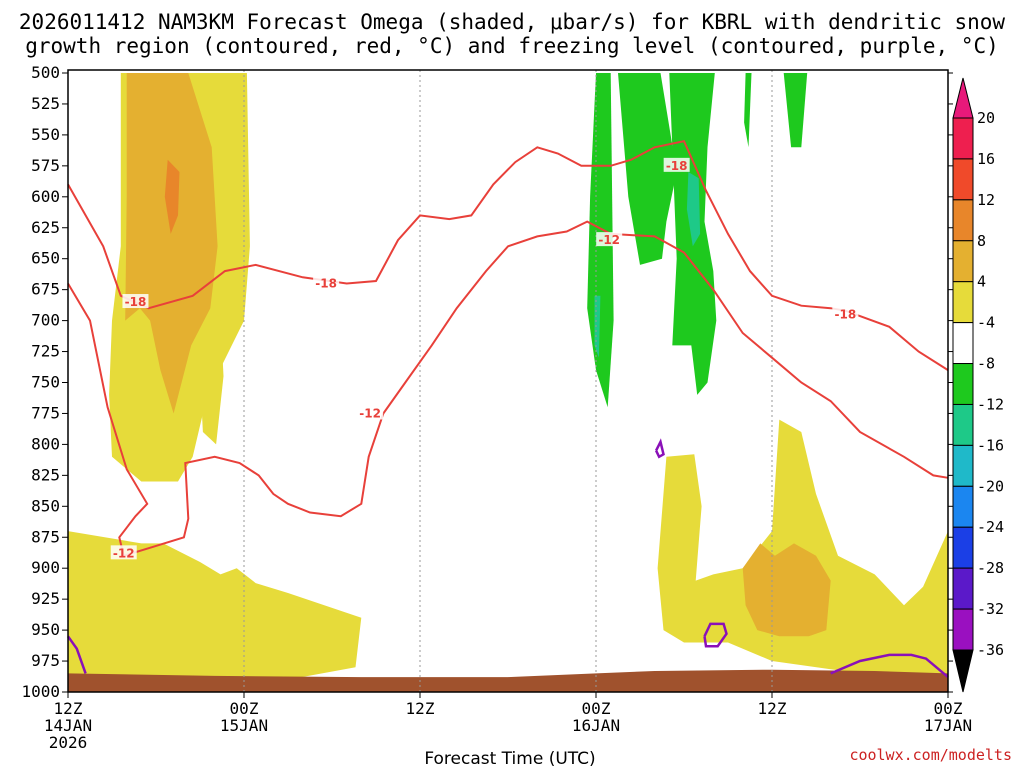 Image resolution: width=1024 pixels, height=768 pixels. Describe the element at coordinates (45, 536) in the screenshot. I see `y-tick-label-15: 875` at that location.